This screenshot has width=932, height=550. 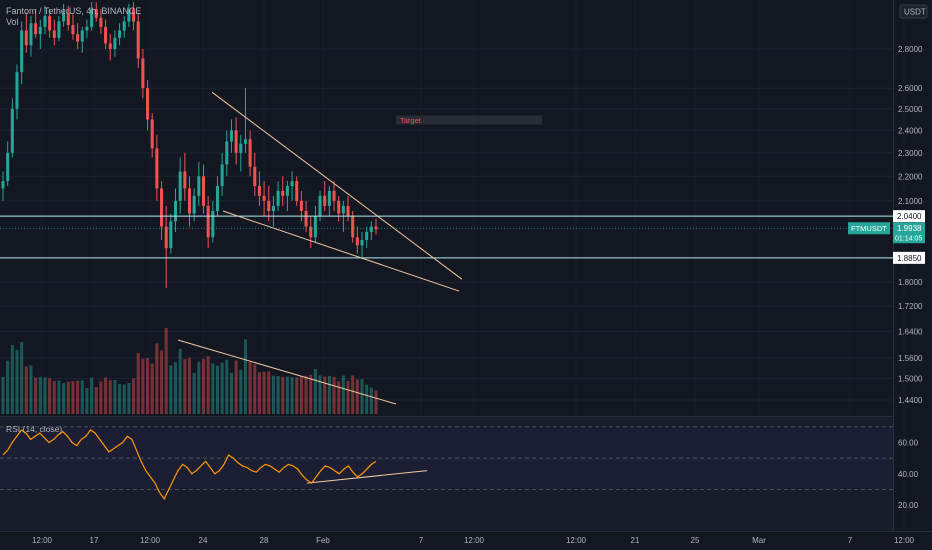 What do you see at coordinates (850, 540) in the screenshot?
I see `time-tick-label-12: 7` at bounding box center [850, 540].